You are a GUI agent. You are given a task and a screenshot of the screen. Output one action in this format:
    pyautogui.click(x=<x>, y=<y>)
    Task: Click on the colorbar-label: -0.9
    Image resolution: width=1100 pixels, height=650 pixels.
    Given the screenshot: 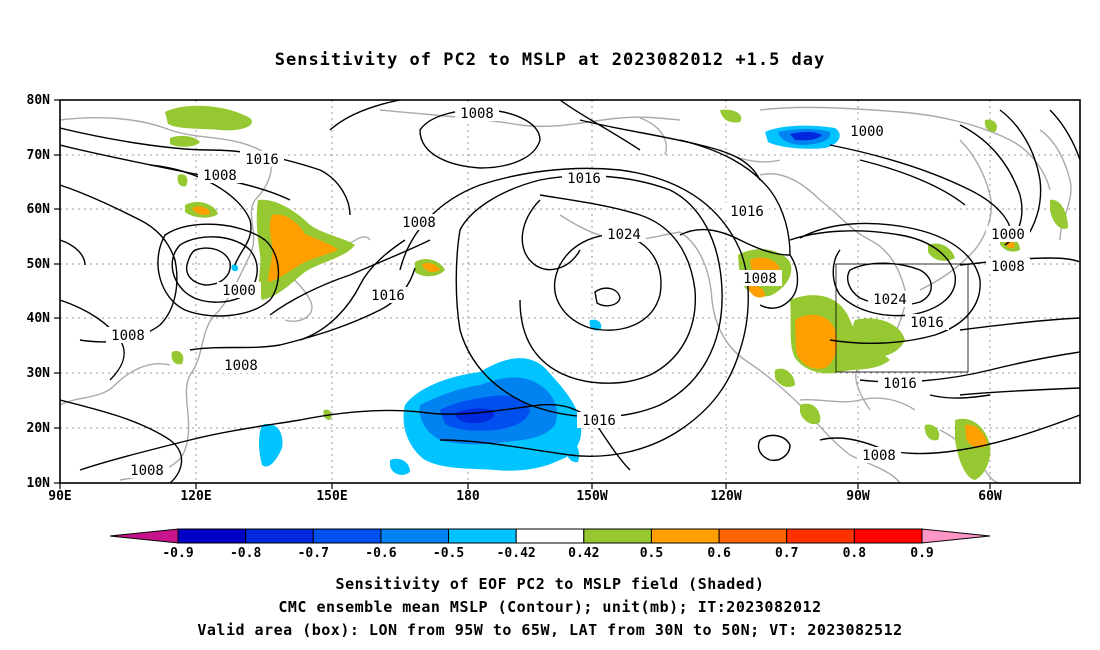 What is the action you would take?
    pyautogui.click(x=177, y=553)
    